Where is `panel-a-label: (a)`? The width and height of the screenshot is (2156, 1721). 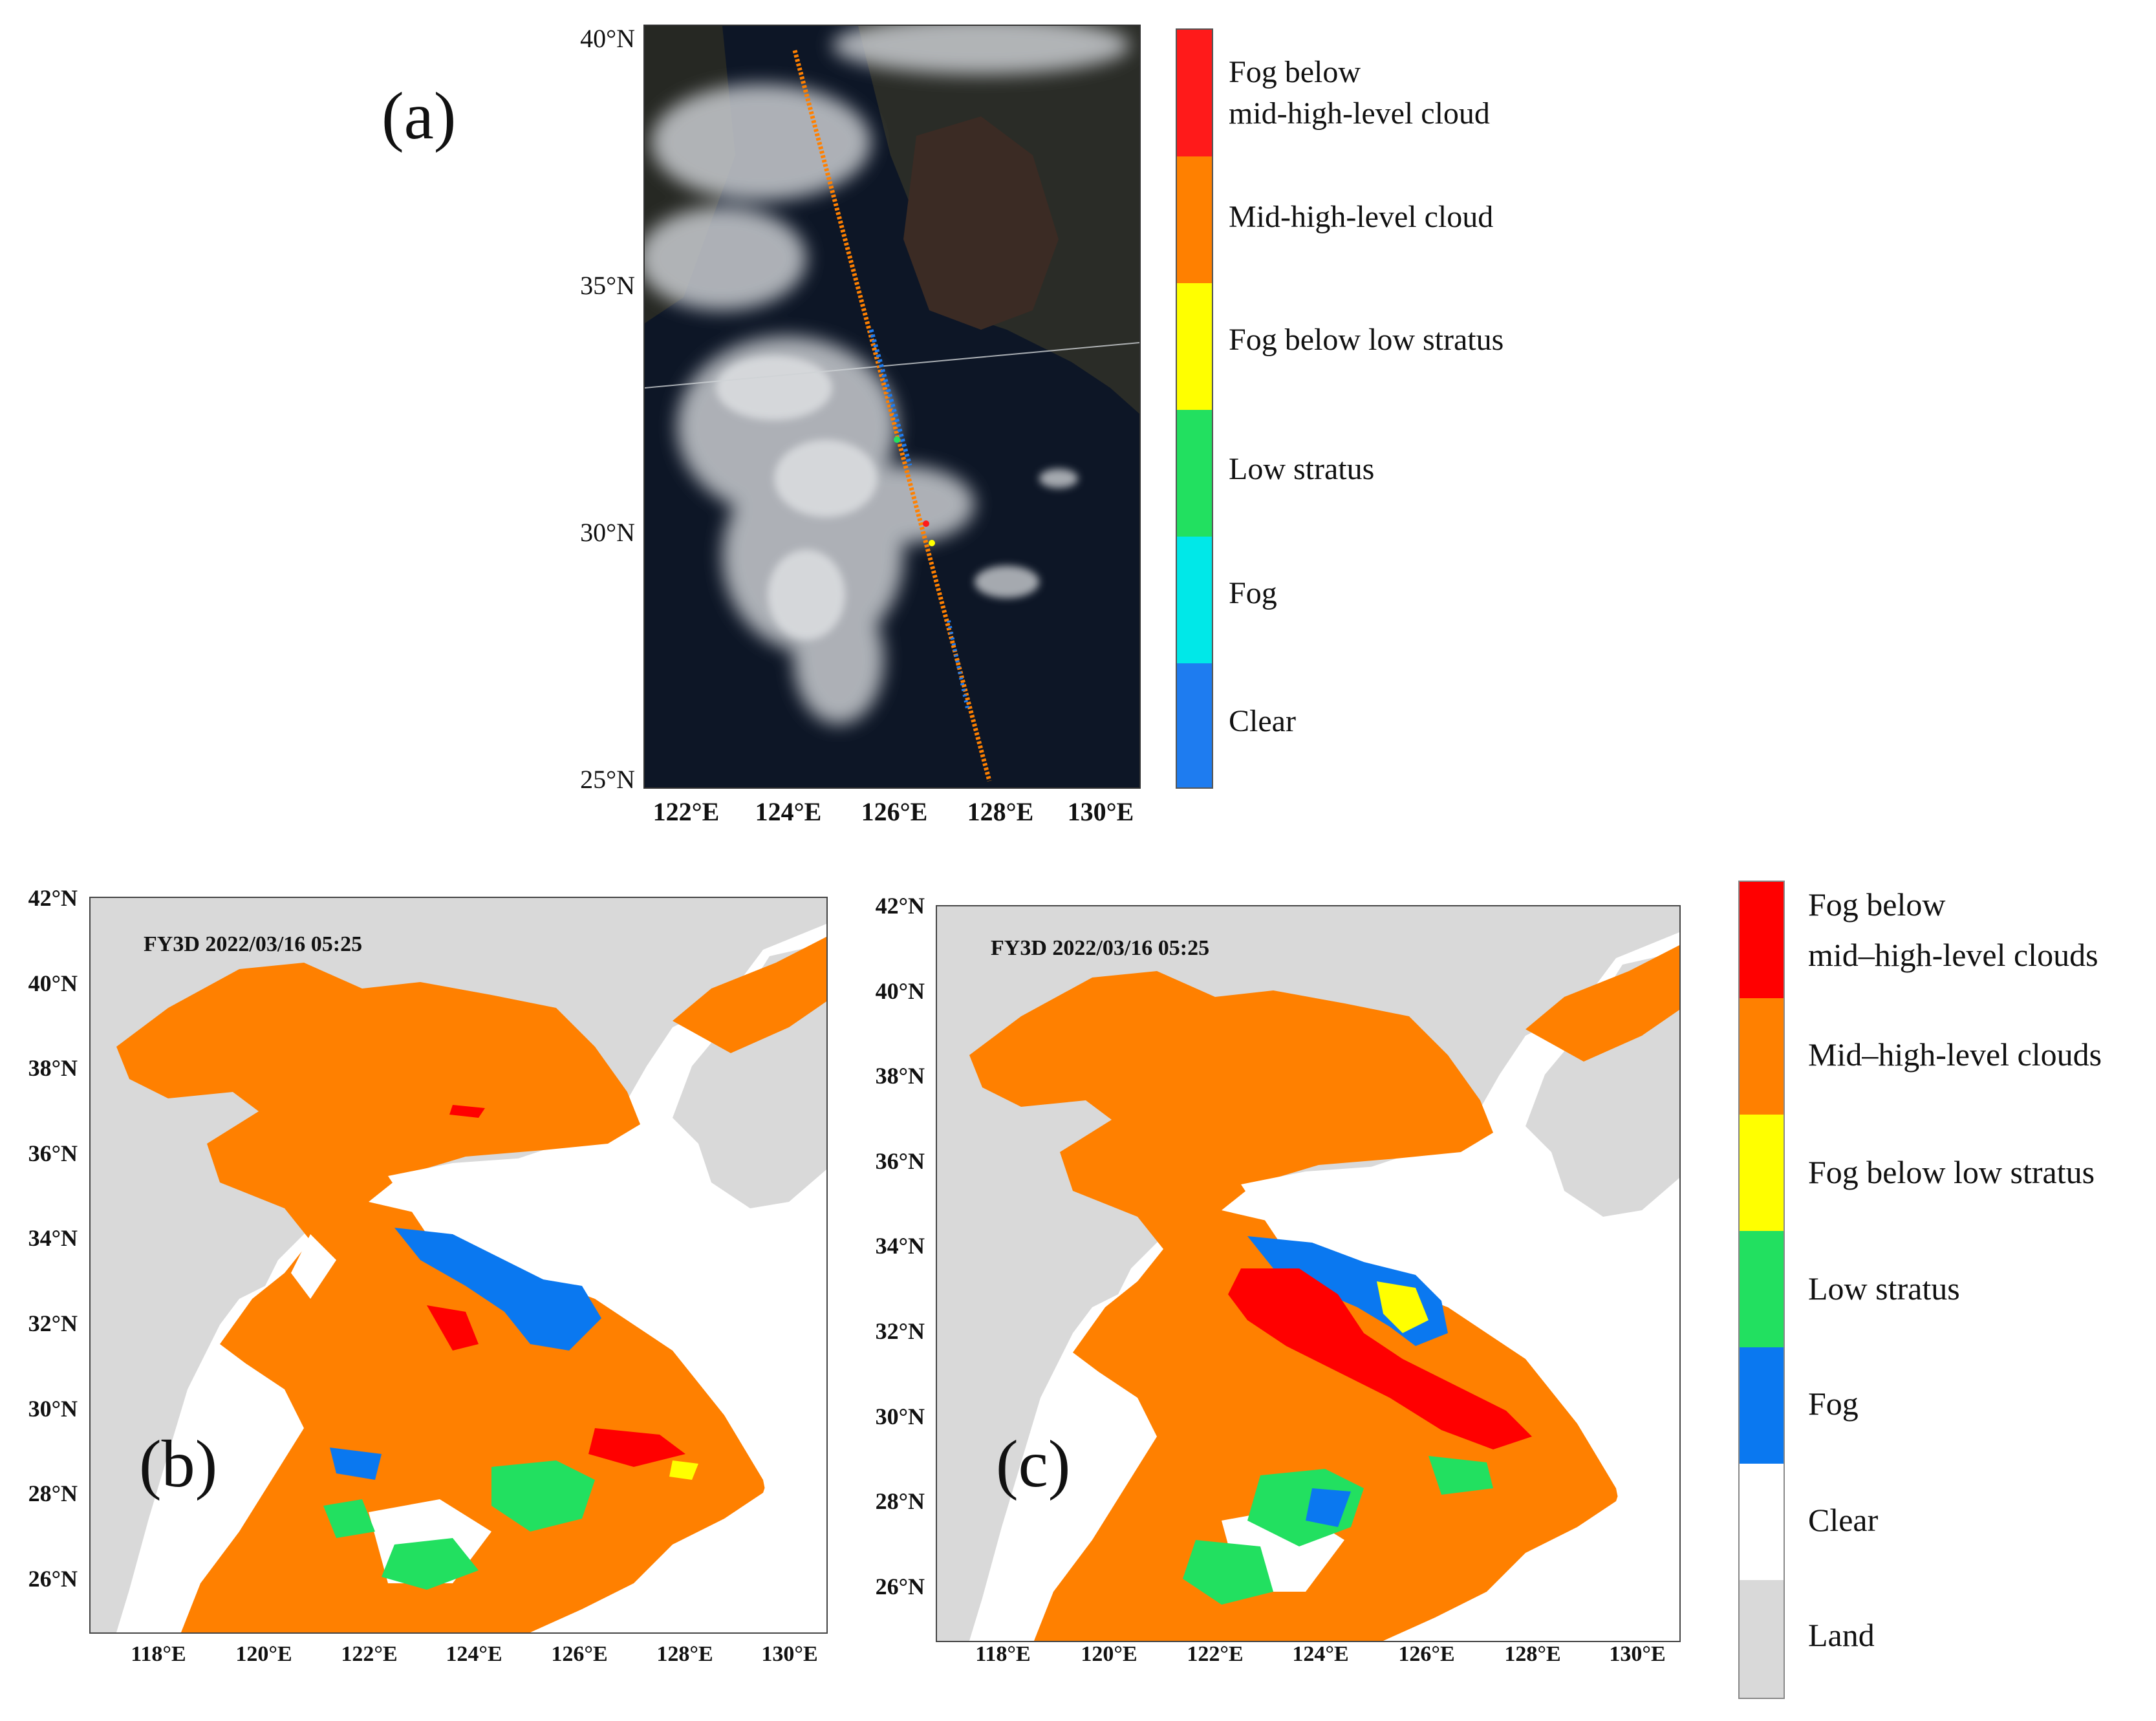 panel-a-label: (a) is located at coordinates (419, 116).